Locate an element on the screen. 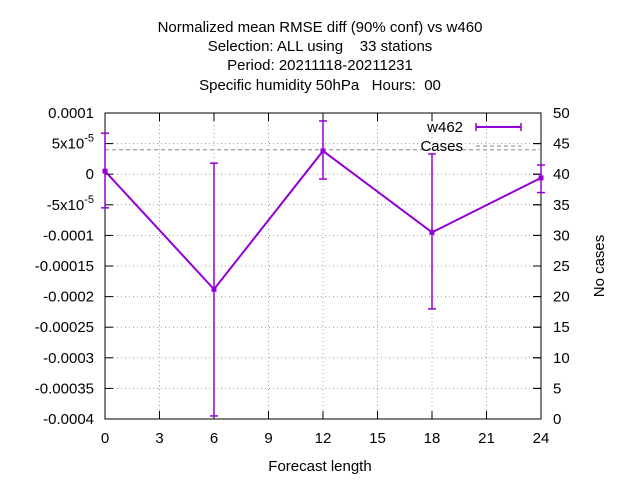 The width and height of the screenshot is (640, 480). y2-tick-label: 25 is located at coordinates (561, 266).